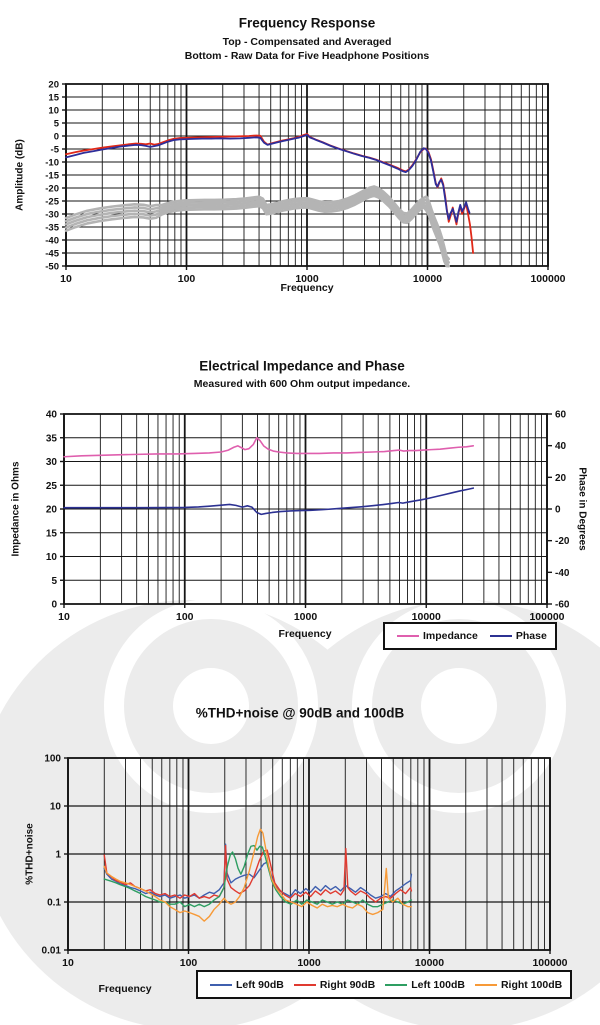  I want to click on watermark-left-pupil, so click(211, 706).